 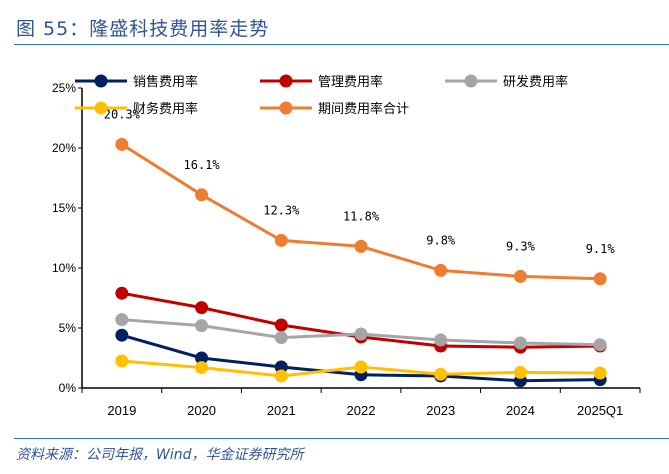 What do you see at coordinates (535, 82) in the screenshot?
I see `legend-label: 研发费用率` at bounding box center [535, 82].